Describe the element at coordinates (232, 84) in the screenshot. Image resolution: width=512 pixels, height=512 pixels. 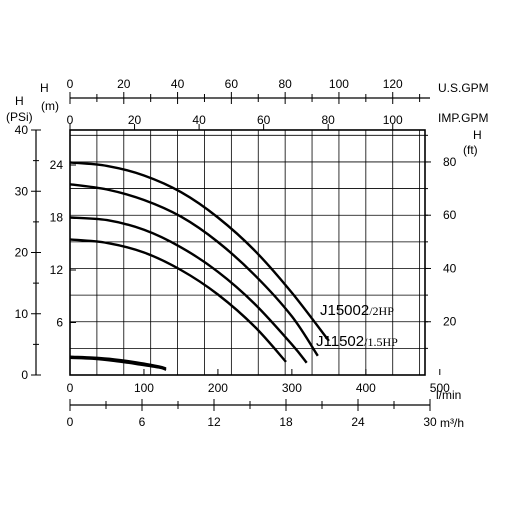
I see `top-gpm-tick-label: 60` at that location.